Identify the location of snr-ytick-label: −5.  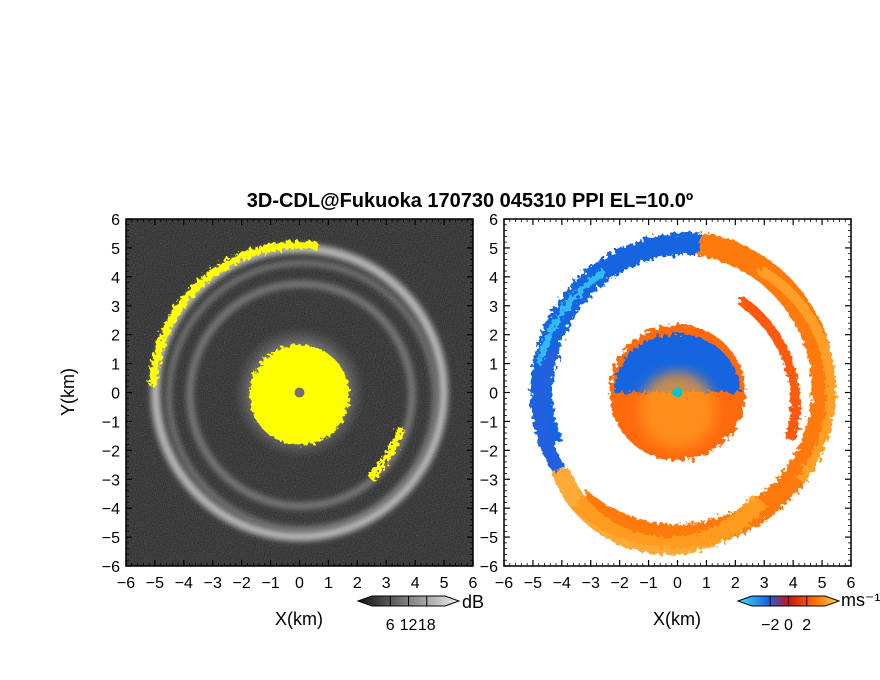
(111, 538).